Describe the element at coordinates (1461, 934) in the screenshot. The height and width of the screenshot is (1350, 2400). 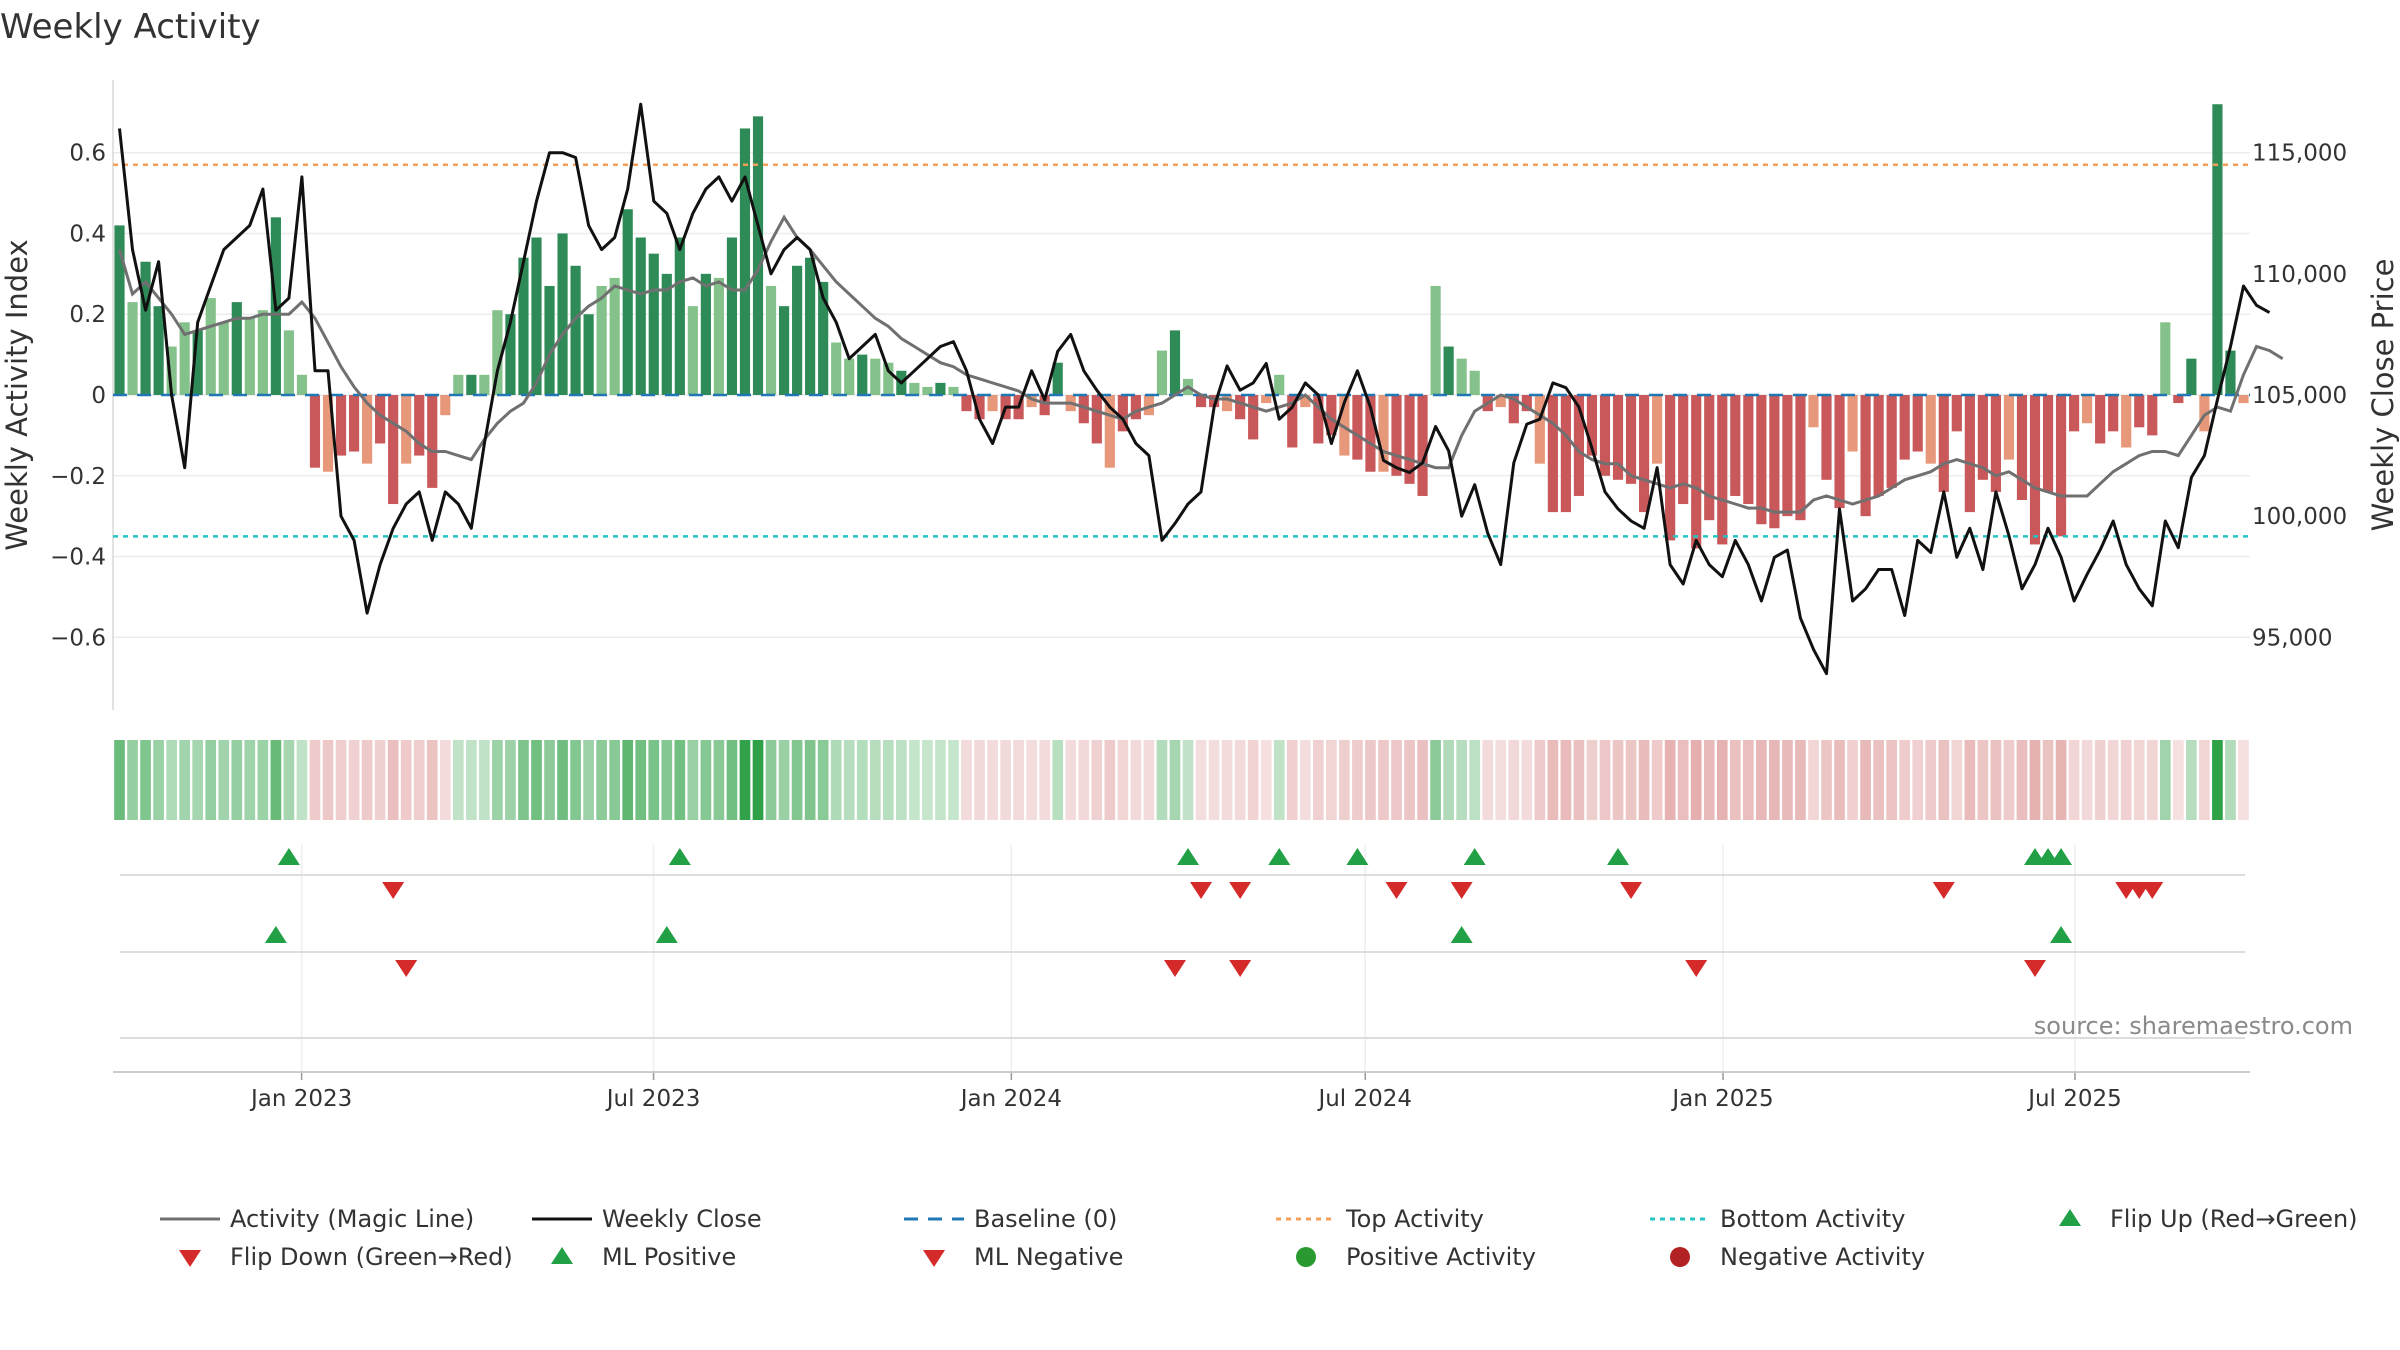
I see `ml-positive-marker` at that location.